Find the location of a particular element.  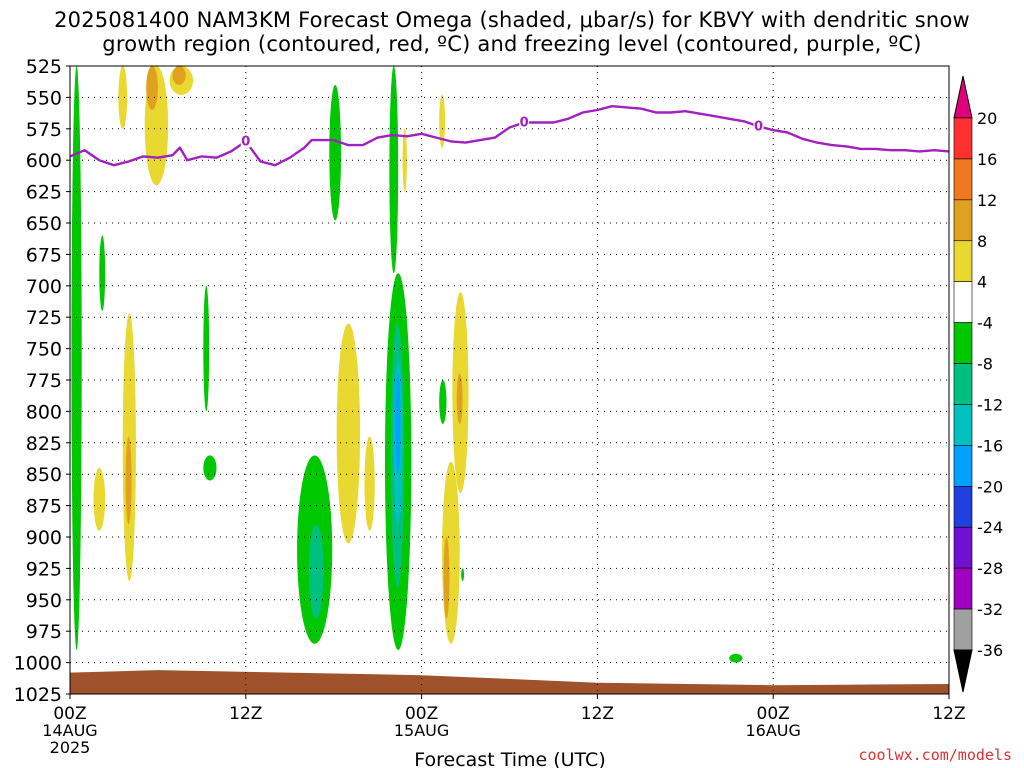

y-tick-label-750: 750 is located at coordinates (44, 350).